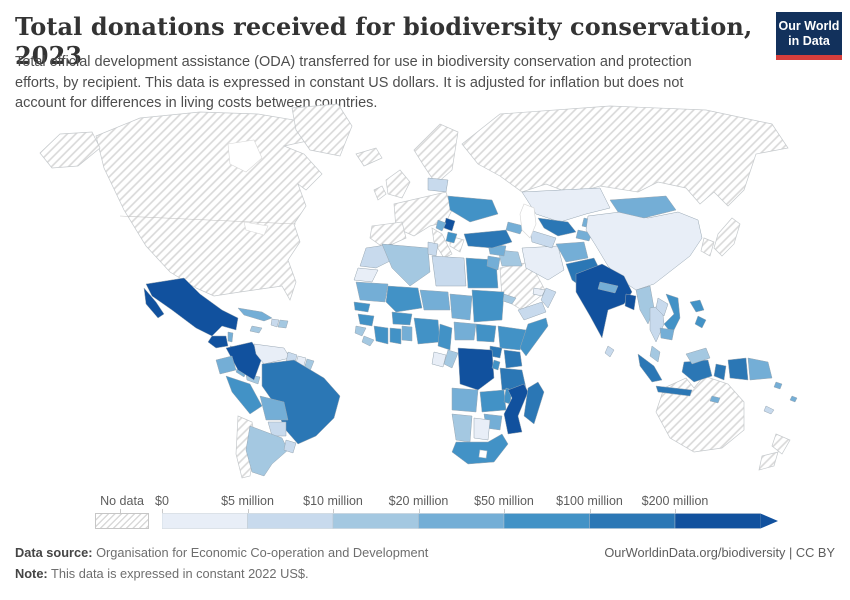  I want to click on country-rwanda-burundi: Rwanda & Burundi — $50 – $100 million, so click(496, 365).